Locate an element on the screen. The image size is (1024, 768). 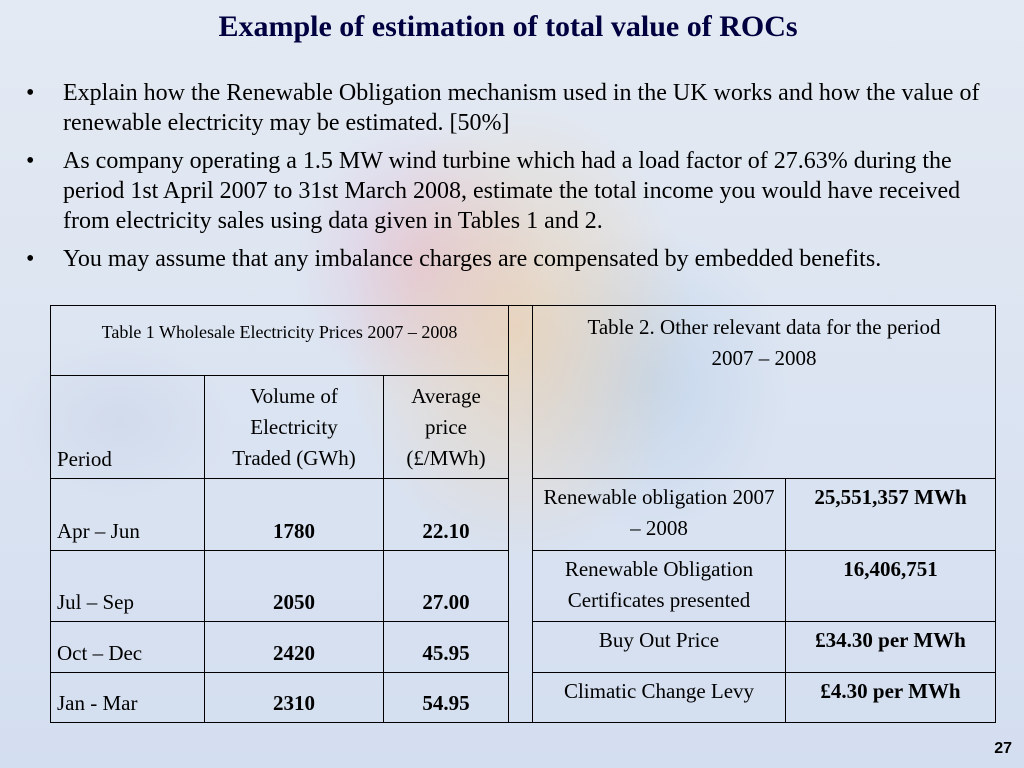
table1-cell: 2310 is located at coordinates (294, 697).